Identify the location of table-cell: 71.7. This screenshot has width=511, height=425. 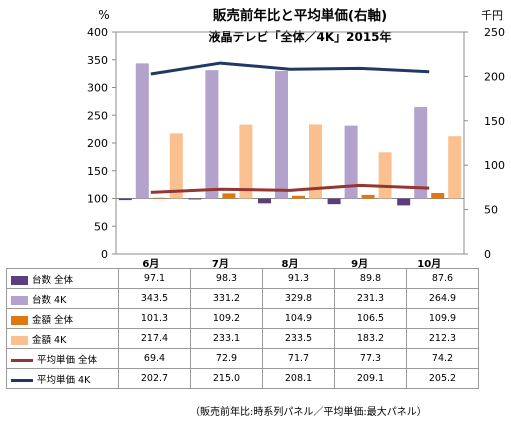
(298, 358).